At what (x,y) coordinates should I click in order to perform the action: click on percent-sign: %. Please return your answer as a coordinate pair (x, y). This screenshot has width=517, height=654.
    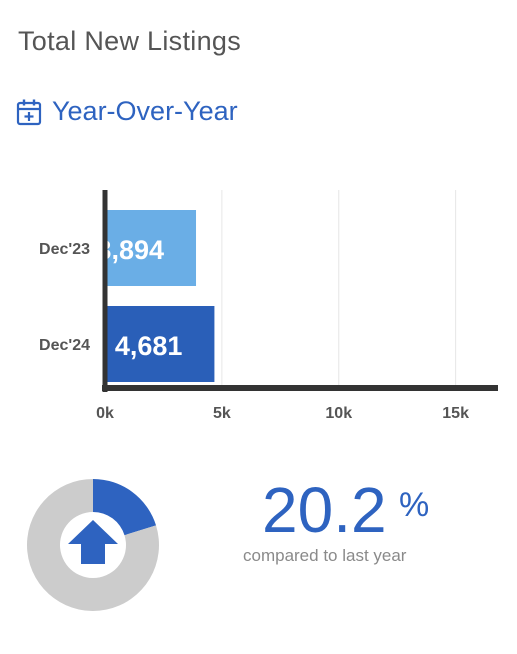
    Looking at the image, I should click on (414, 505).